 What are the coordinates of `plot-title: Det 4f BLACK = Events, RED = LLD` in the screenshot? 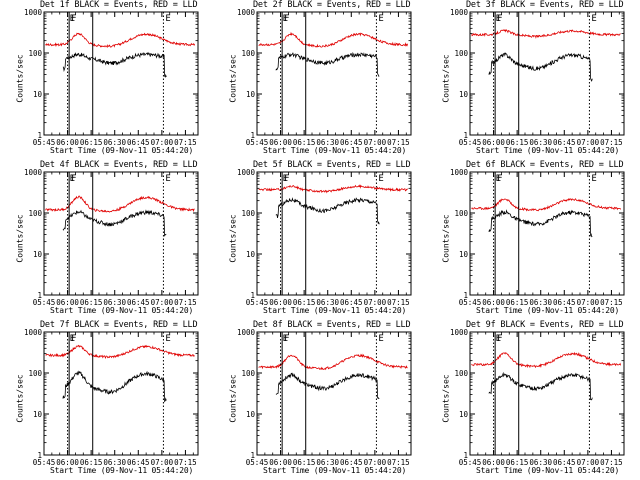 It's located at (119, 165).